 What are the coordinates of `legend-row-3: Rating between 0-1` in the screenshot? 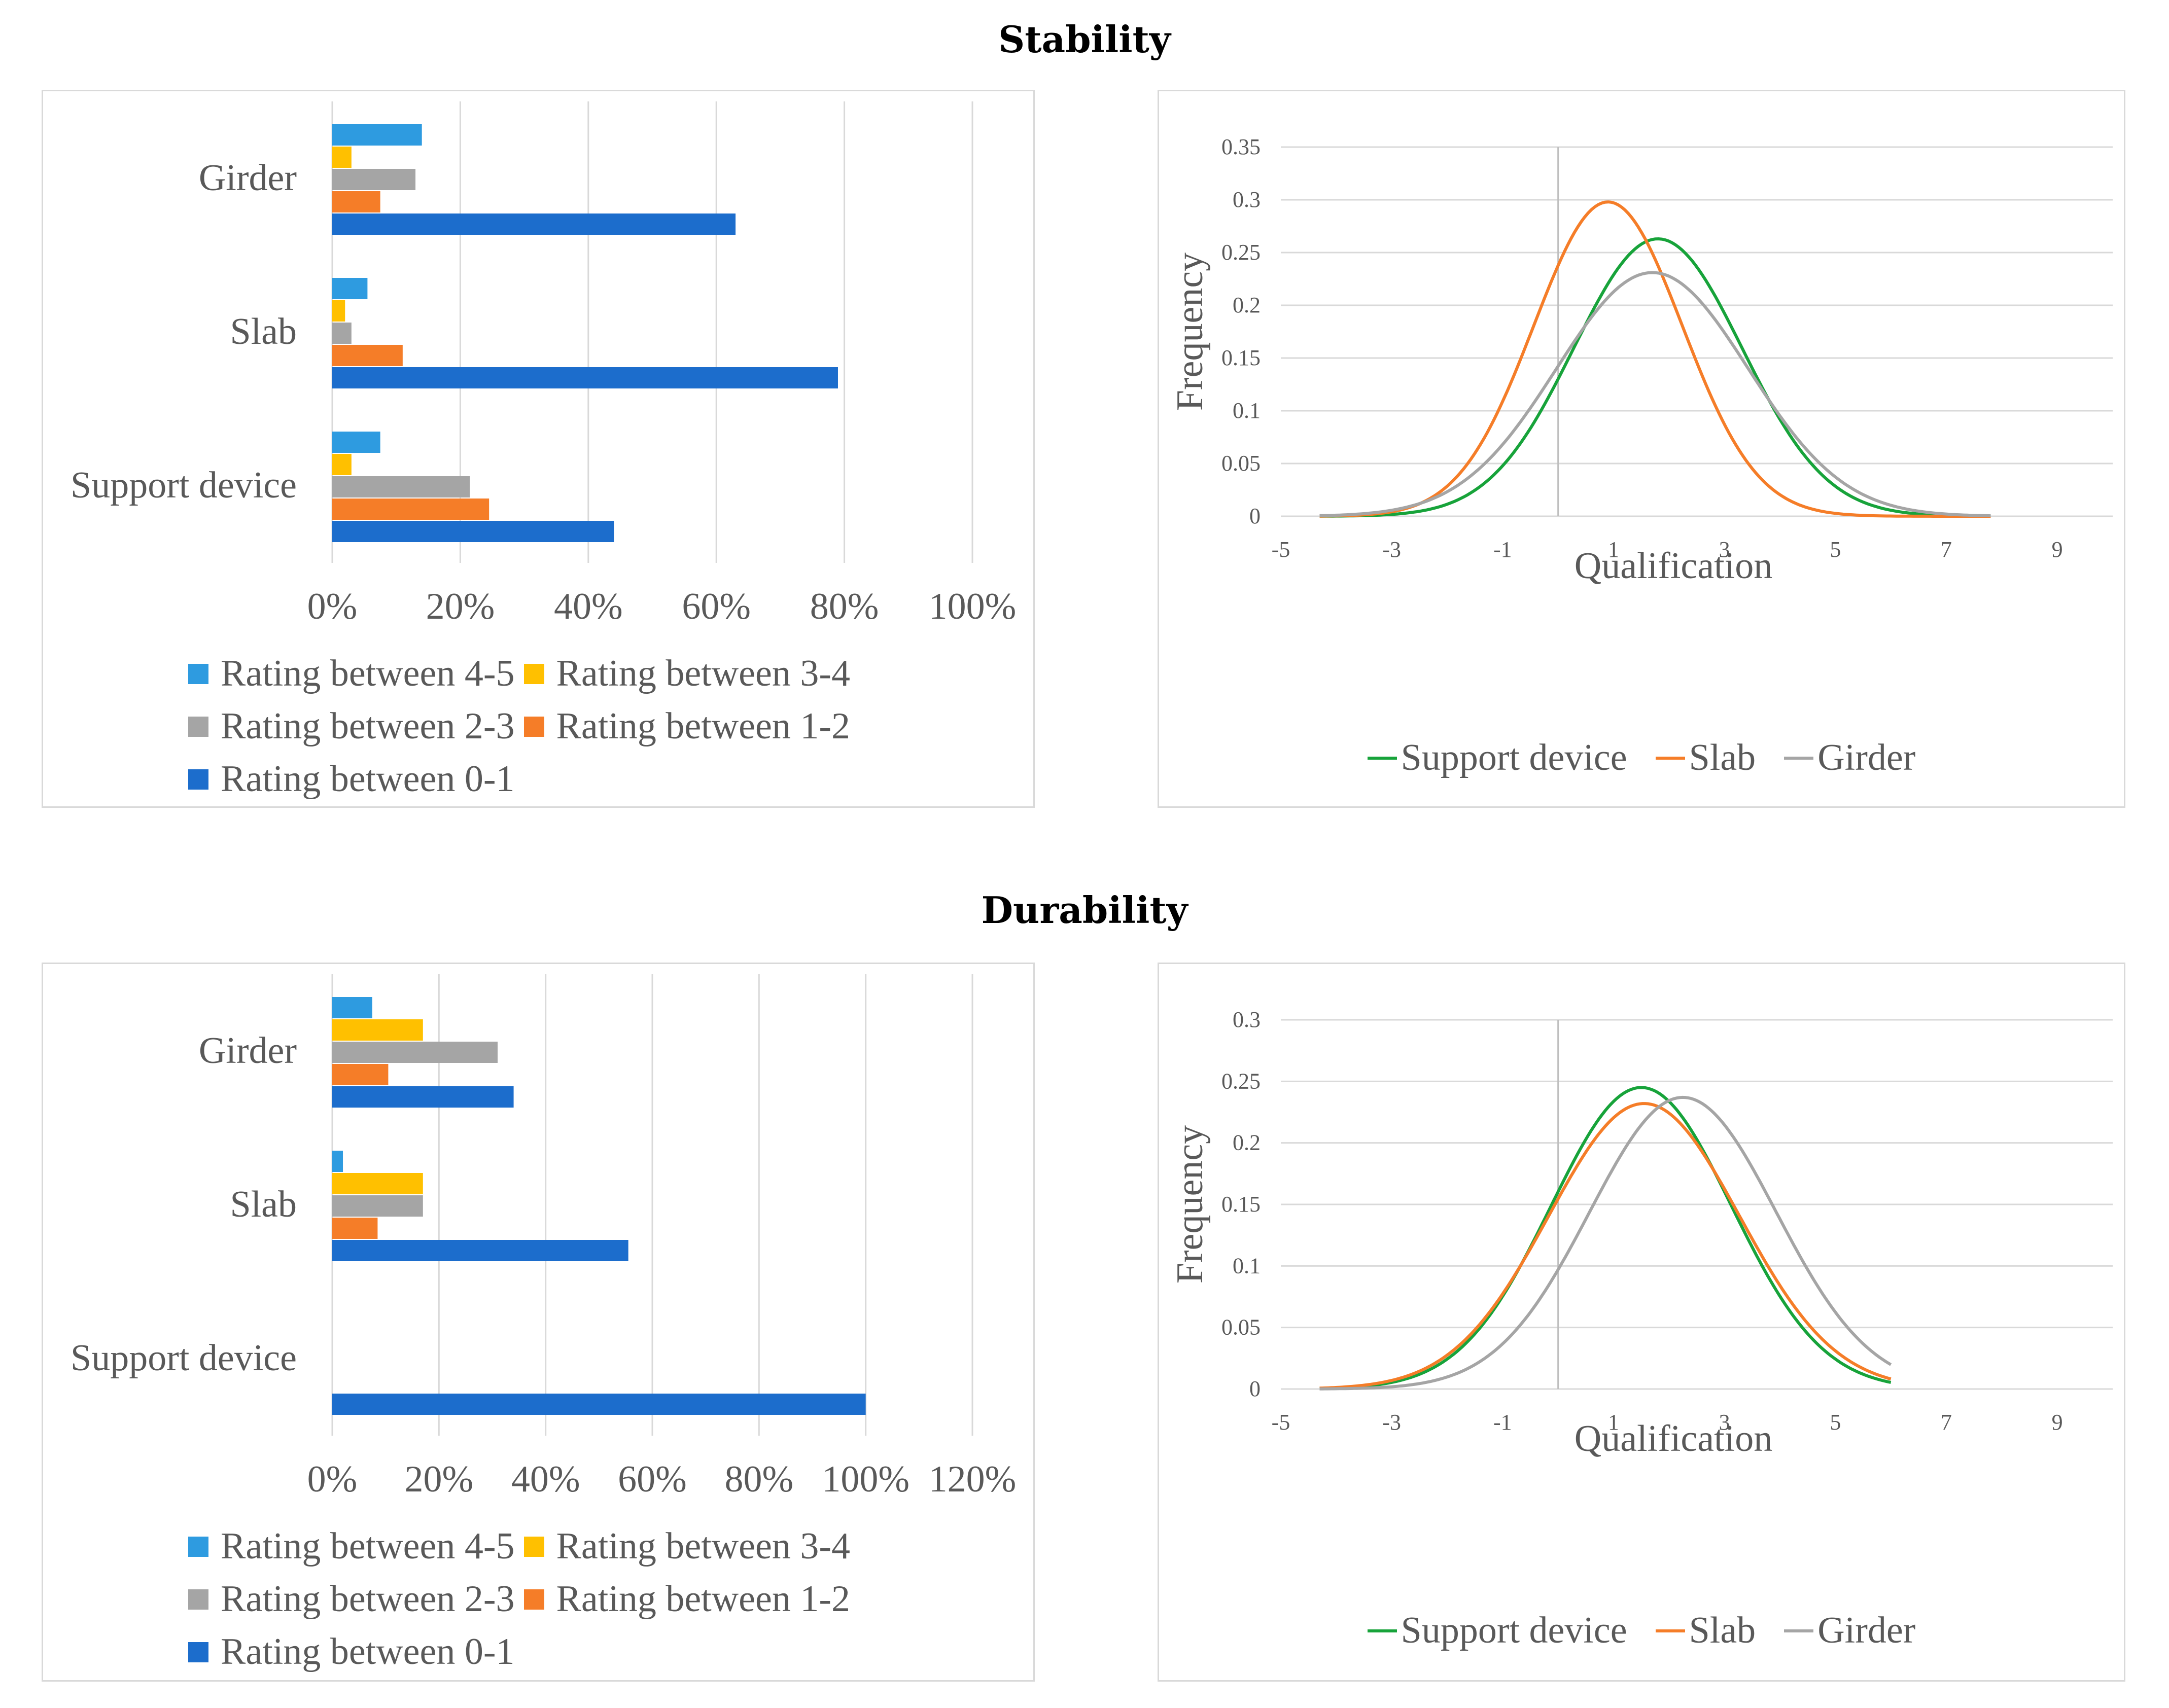 It's located at (356, 1652).